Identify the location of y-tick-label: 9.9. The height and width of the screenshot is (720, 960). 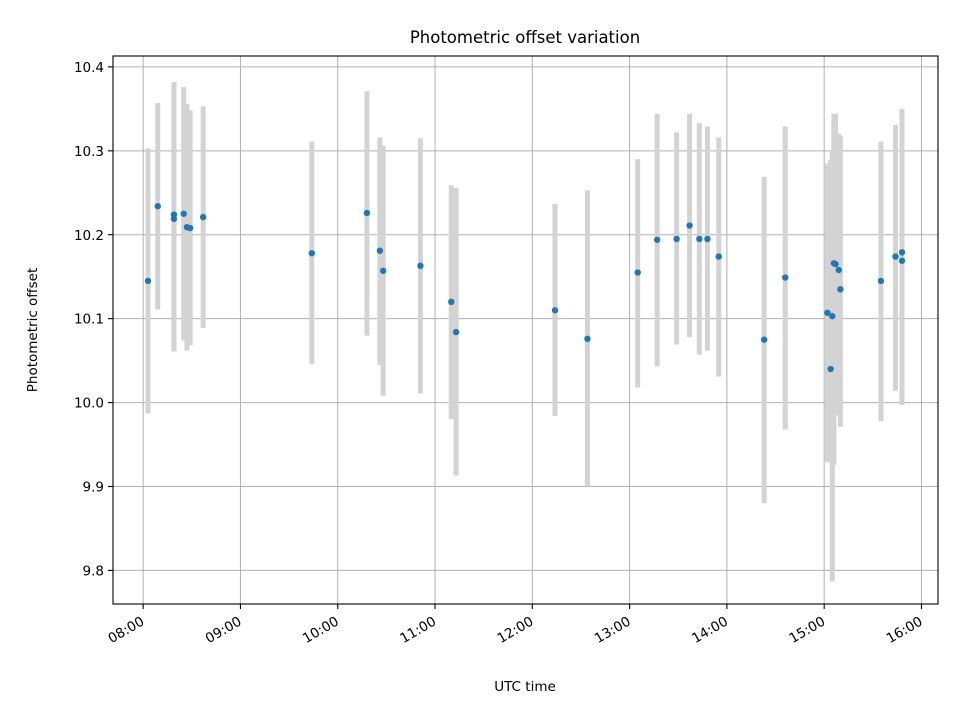
(93, 488).